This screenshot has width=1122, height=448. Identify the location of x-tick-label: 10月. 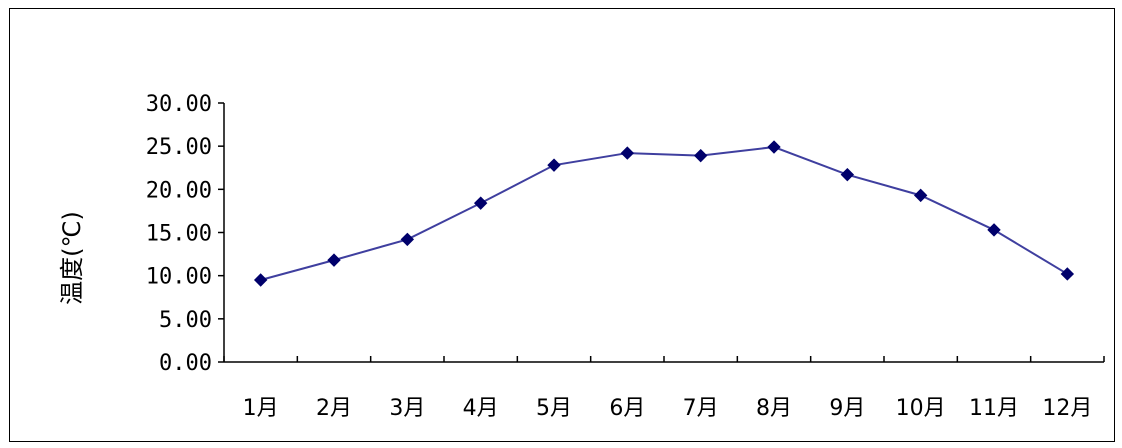
(921, 408).